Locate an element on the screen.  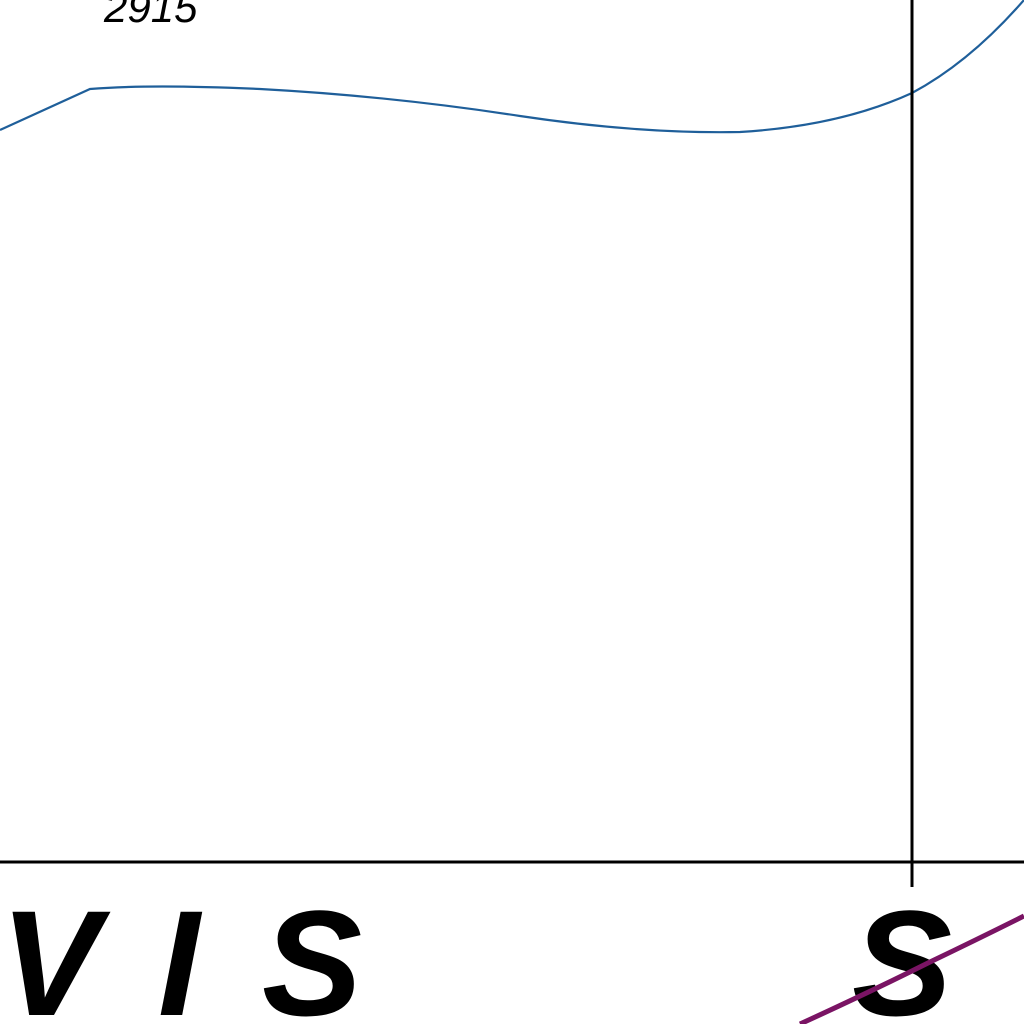
region-label-letter-i: I is located at coordinates (180, 951).